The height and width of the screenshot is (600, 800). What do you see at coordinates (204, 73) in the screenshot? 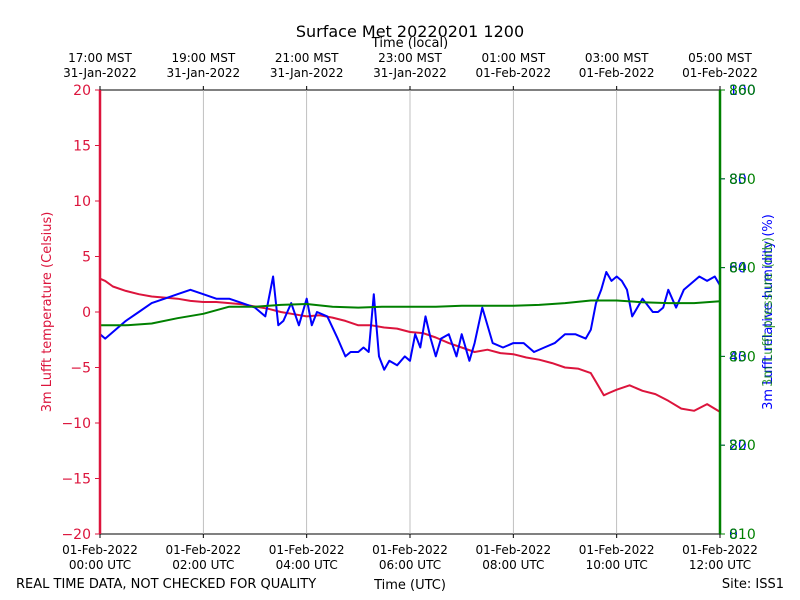
I see `top-tick-label-date-1: 31-Jan-2022` at bounding box center [204, 73].